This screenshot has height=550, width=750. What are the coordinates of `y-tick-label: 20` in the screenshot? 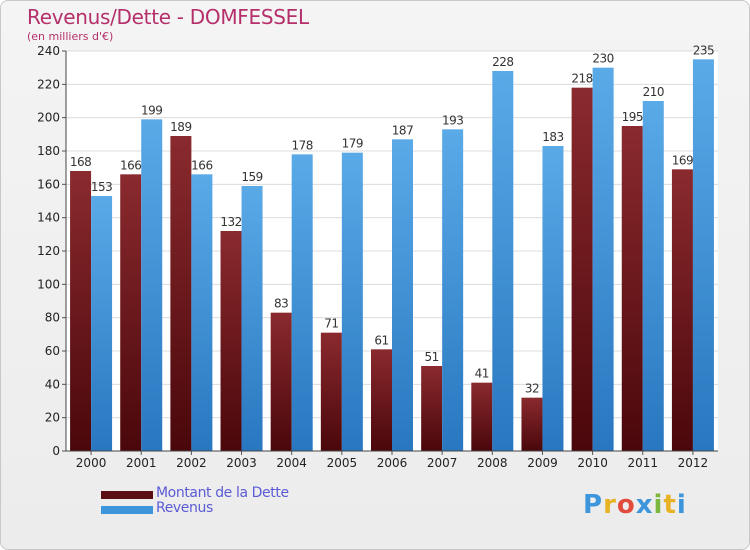 It's located at (52, 418).